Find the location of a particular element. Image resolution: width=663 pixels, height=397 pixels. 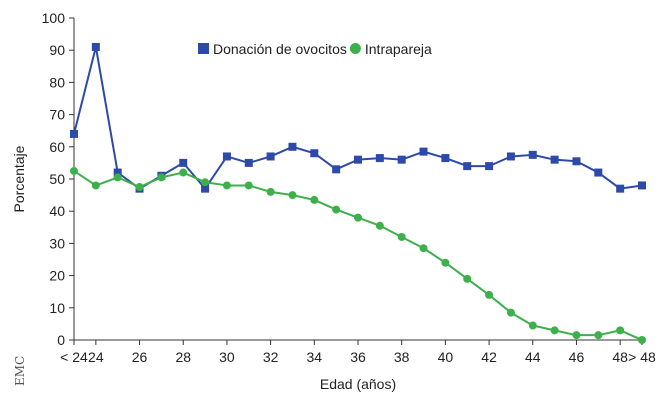

y-tick-label: 90 is located at coordinates (57, 50).